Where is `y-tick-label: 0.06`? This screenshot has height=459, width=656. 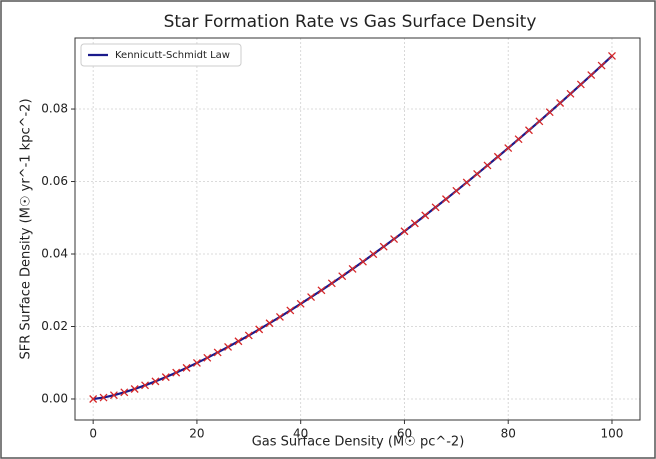
y-tick-label: 0.06 is located at coordinates (54, 181).